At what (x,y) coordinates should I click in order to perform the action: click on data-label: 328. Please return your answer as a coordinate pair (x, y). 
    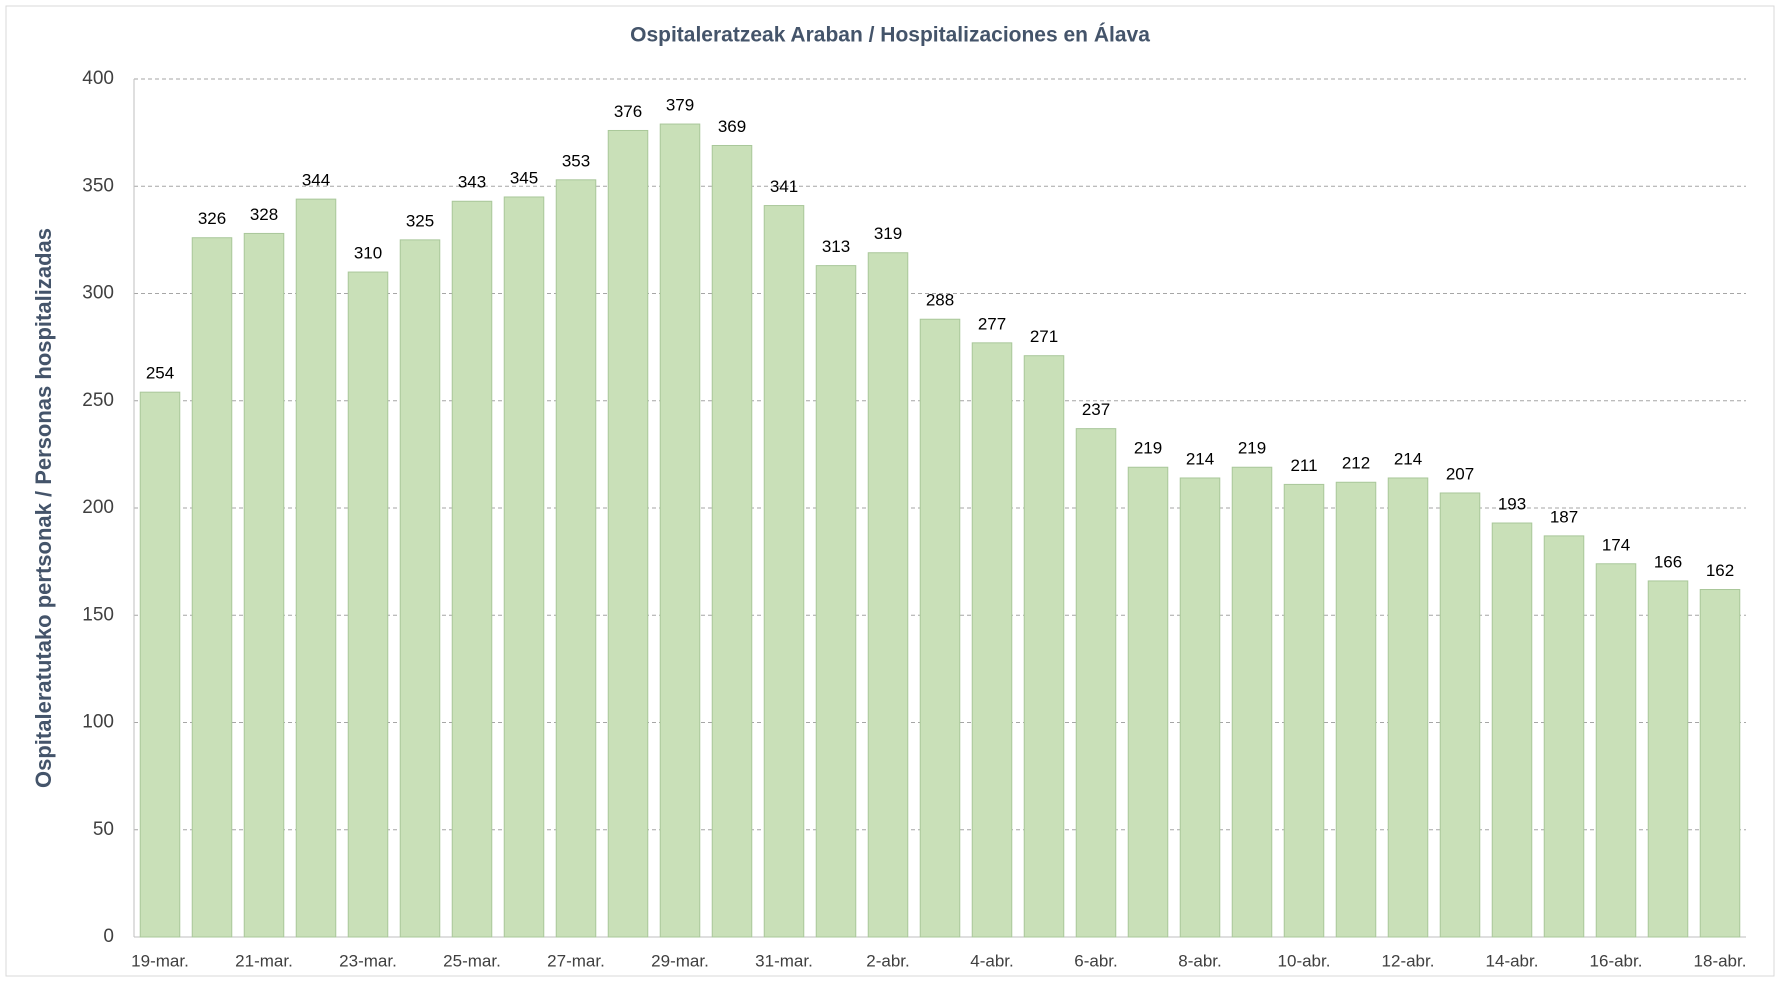
    Looking at the image, I should click on (264, 214).